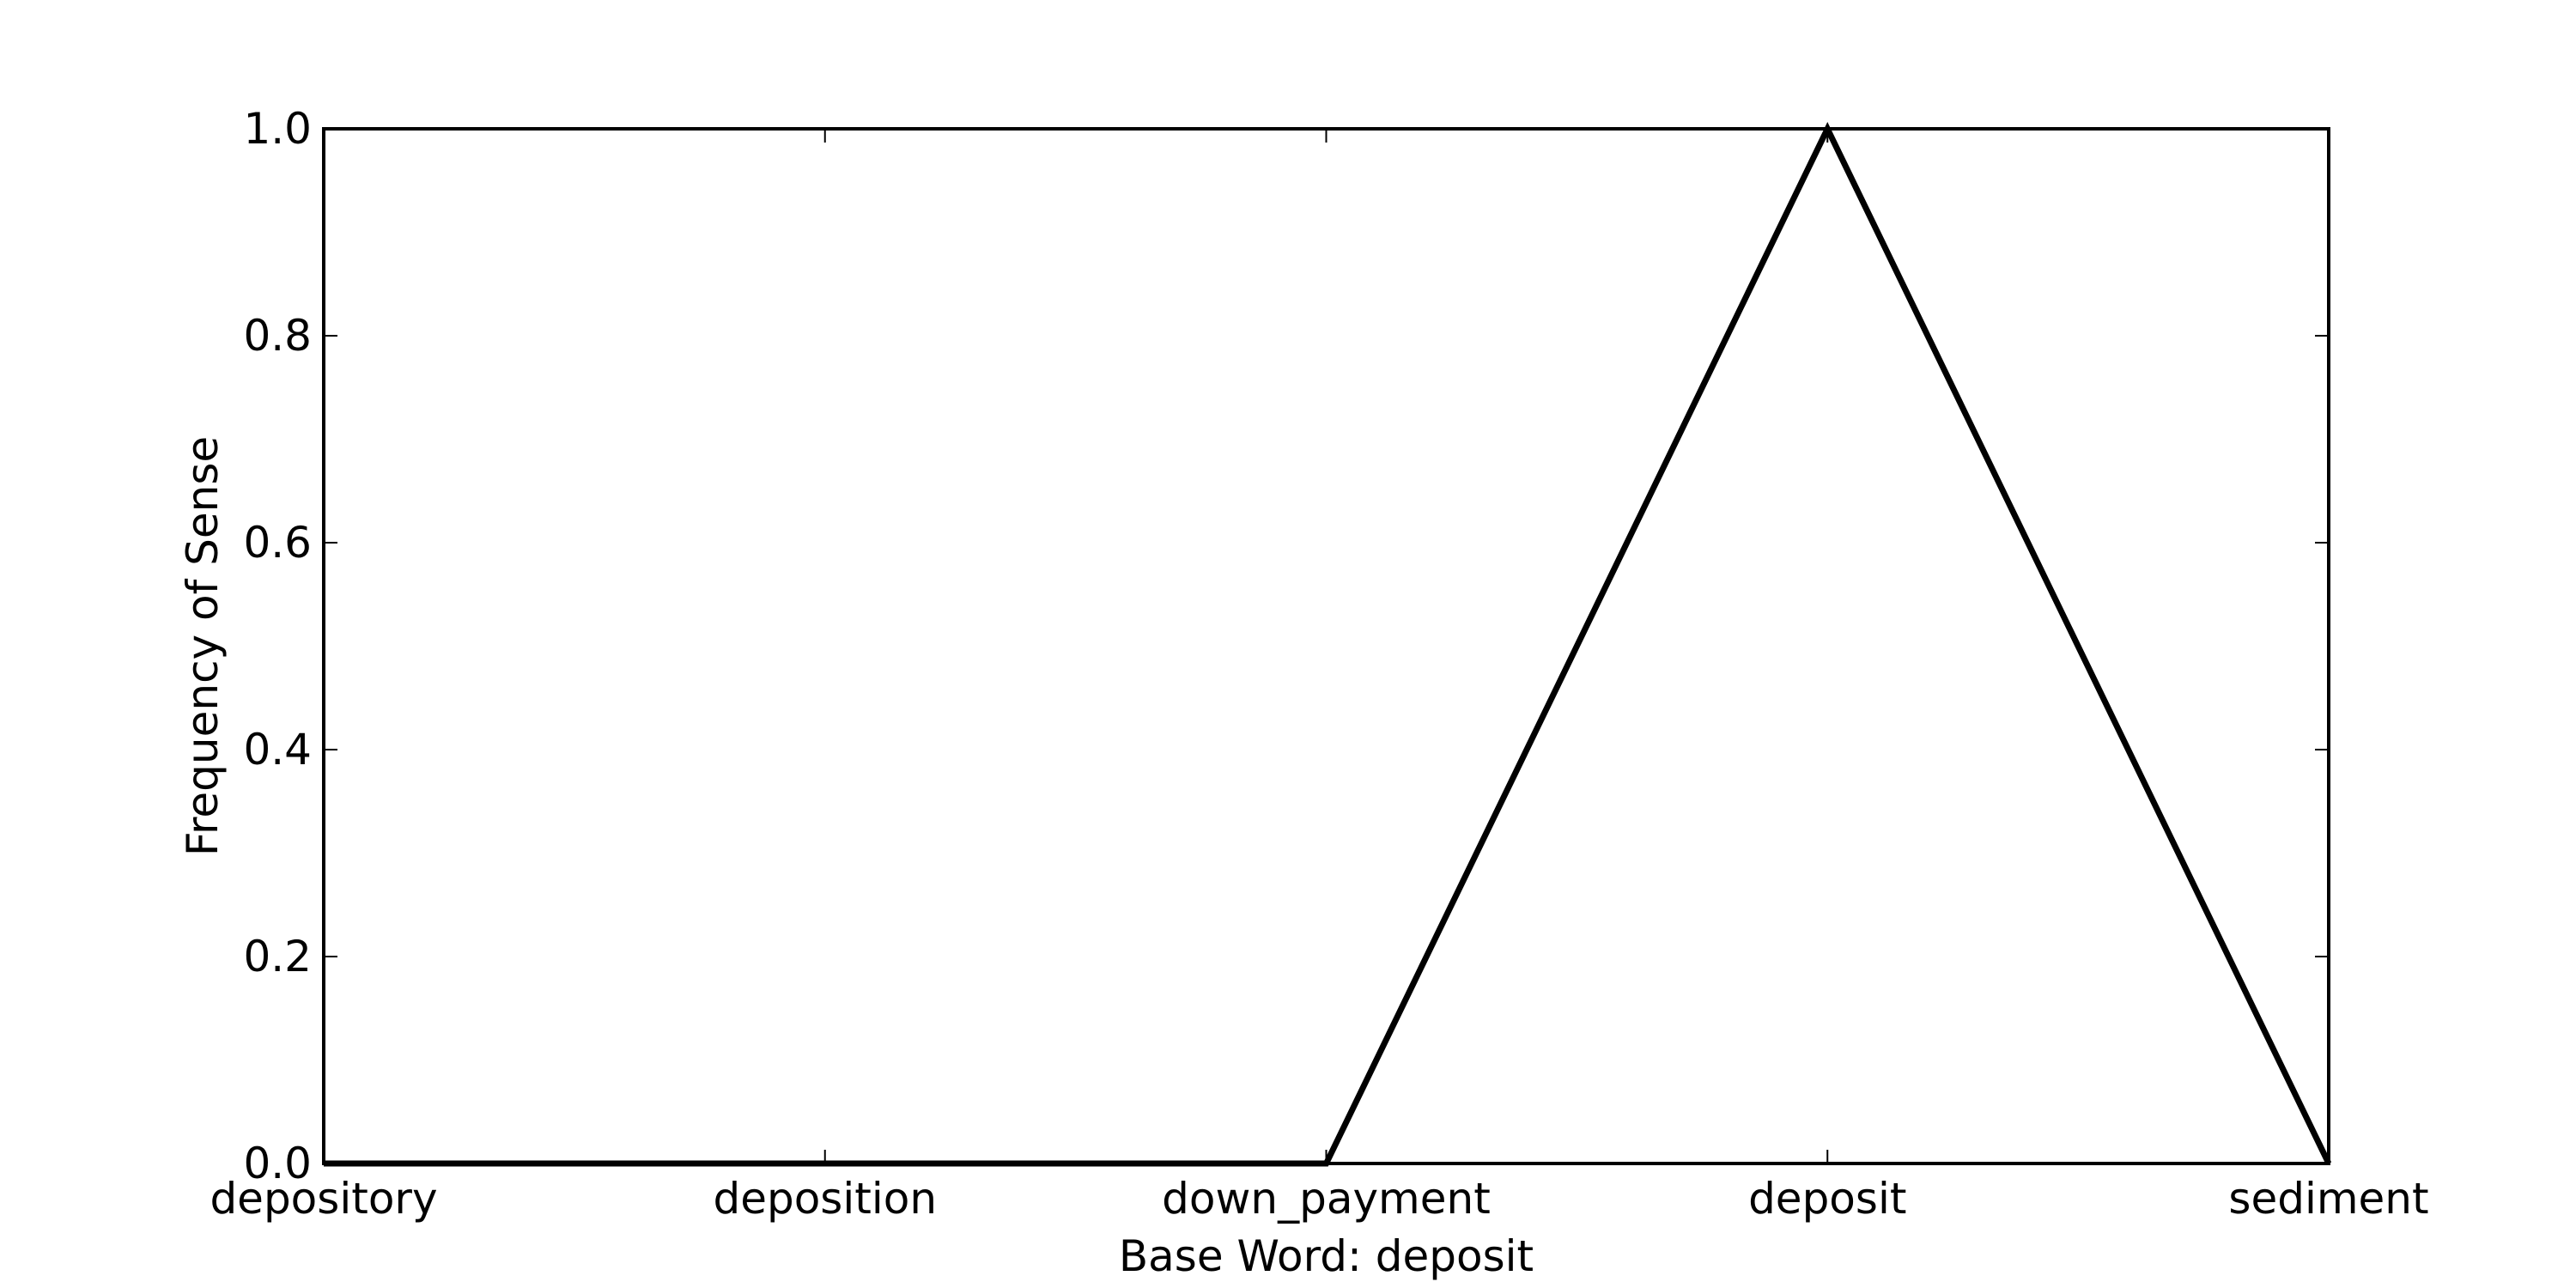 This screenshot has height=1288, width=2576. I want to click on x-tick-label: deposit, so click(1827, 1199).